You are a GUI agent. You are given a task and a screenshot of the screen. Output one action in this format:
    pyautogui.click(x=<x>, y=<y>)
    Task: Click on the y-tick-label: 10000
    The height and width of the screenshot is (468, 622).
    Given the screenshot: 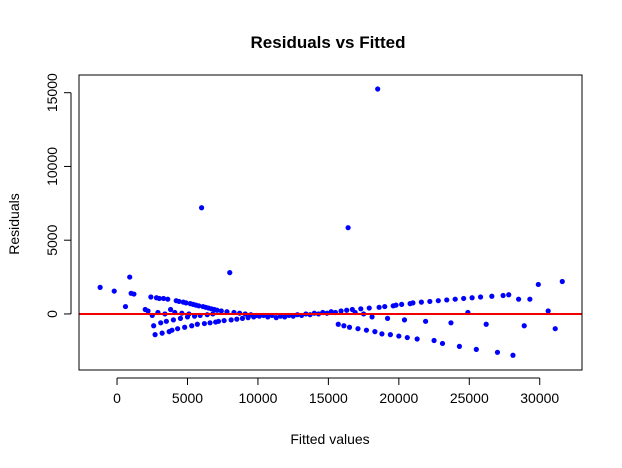 What is the action you would take?
    pyautogui.click(x=52, y=166)
    